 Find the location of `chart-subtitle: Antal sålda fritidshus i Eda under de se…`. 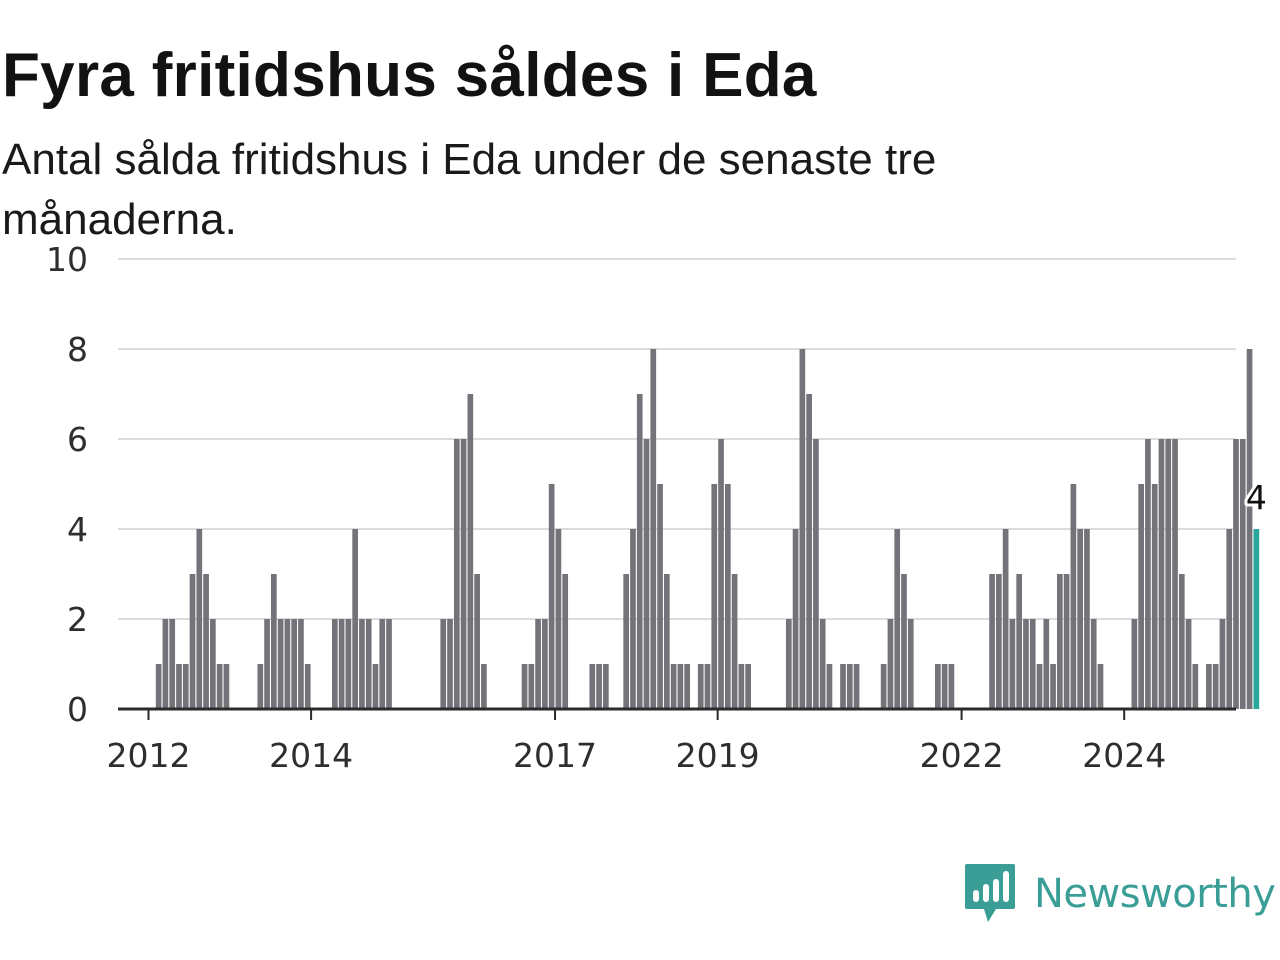

chart-subtitle: Antal sålda fritidshus i Eda under de se… is located at coordinates (469, 189).